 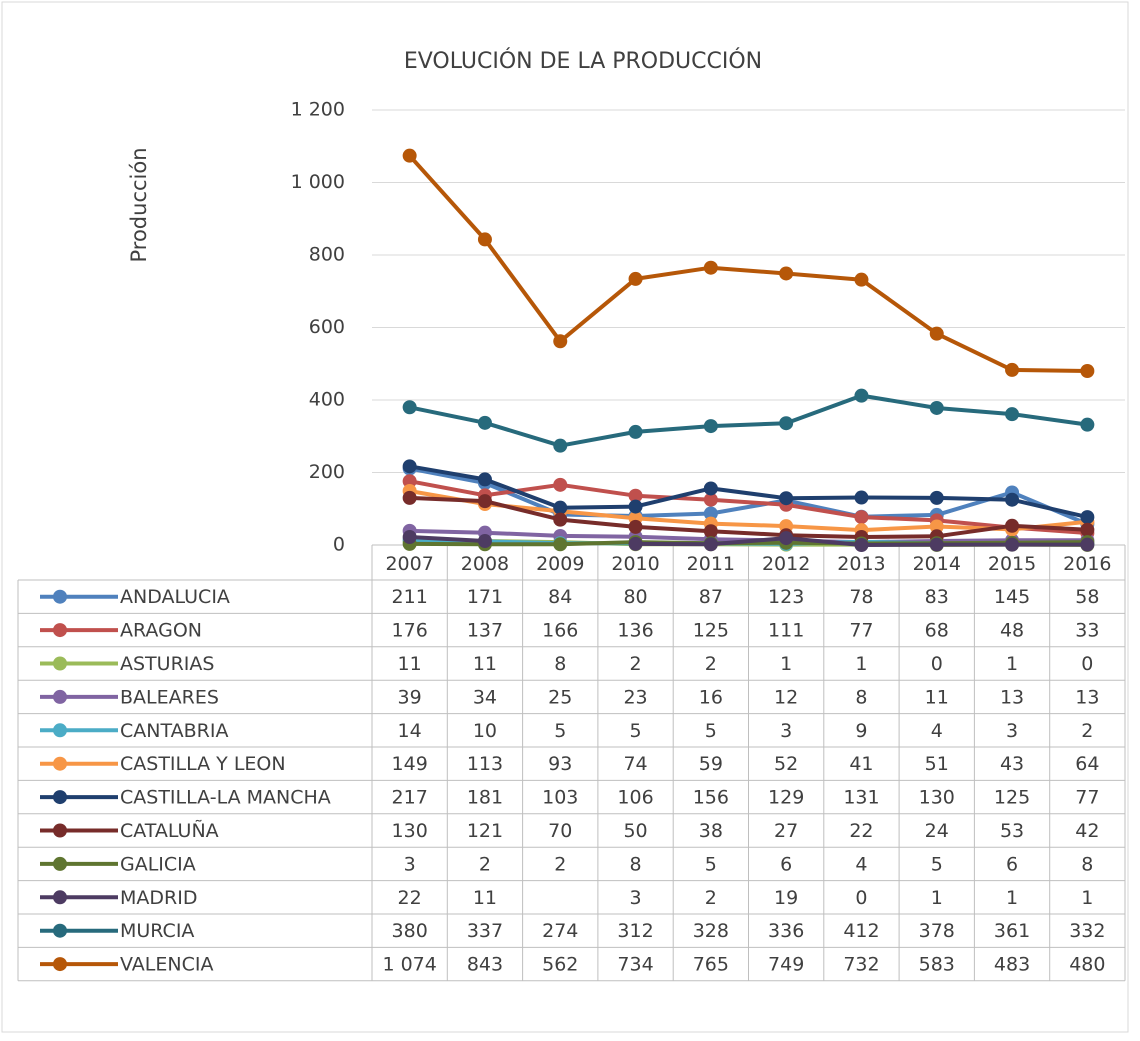 I want to click on table-value: 480, so click(x=1087, y=965).